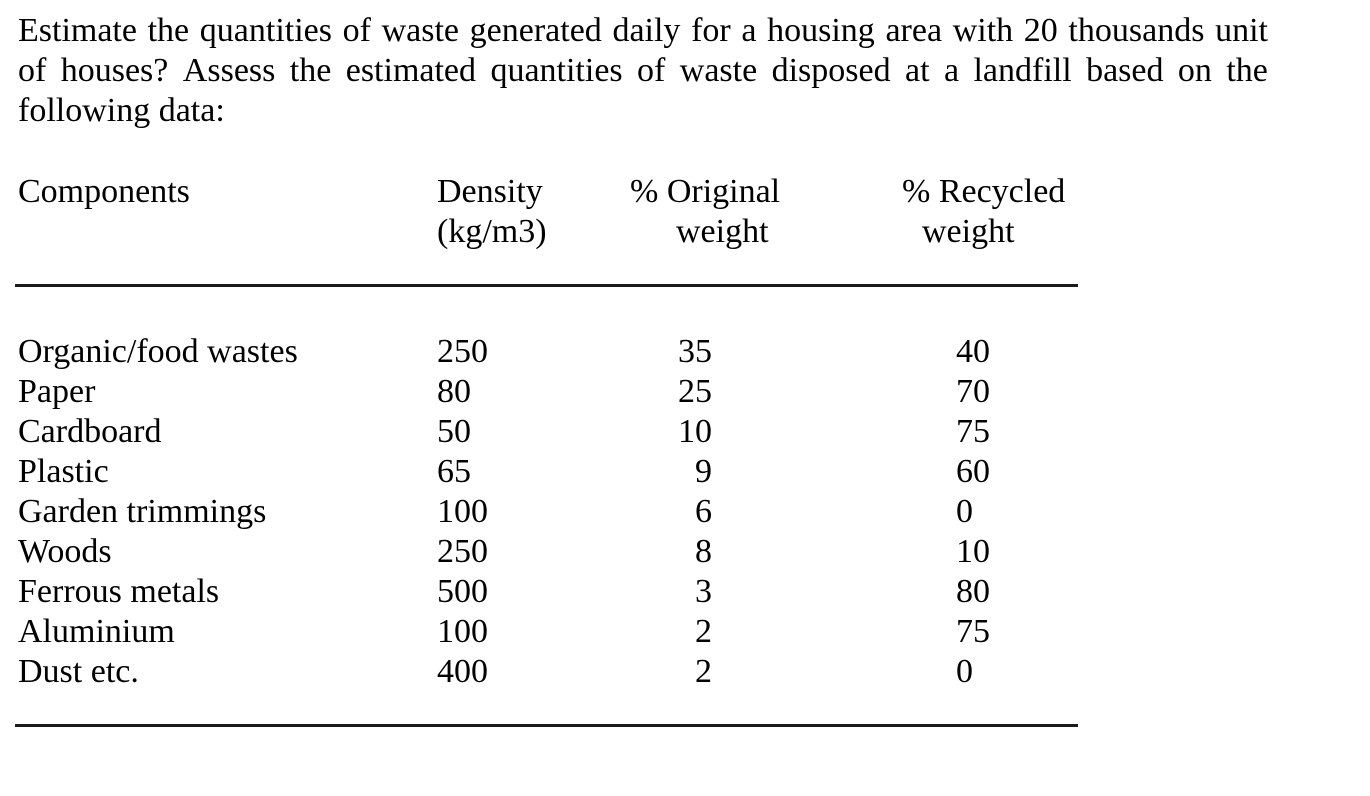 The width and height of the screenshot is (1370, 796). I want to click on table-row: Plastic 65 9 60, so click(550, 472).